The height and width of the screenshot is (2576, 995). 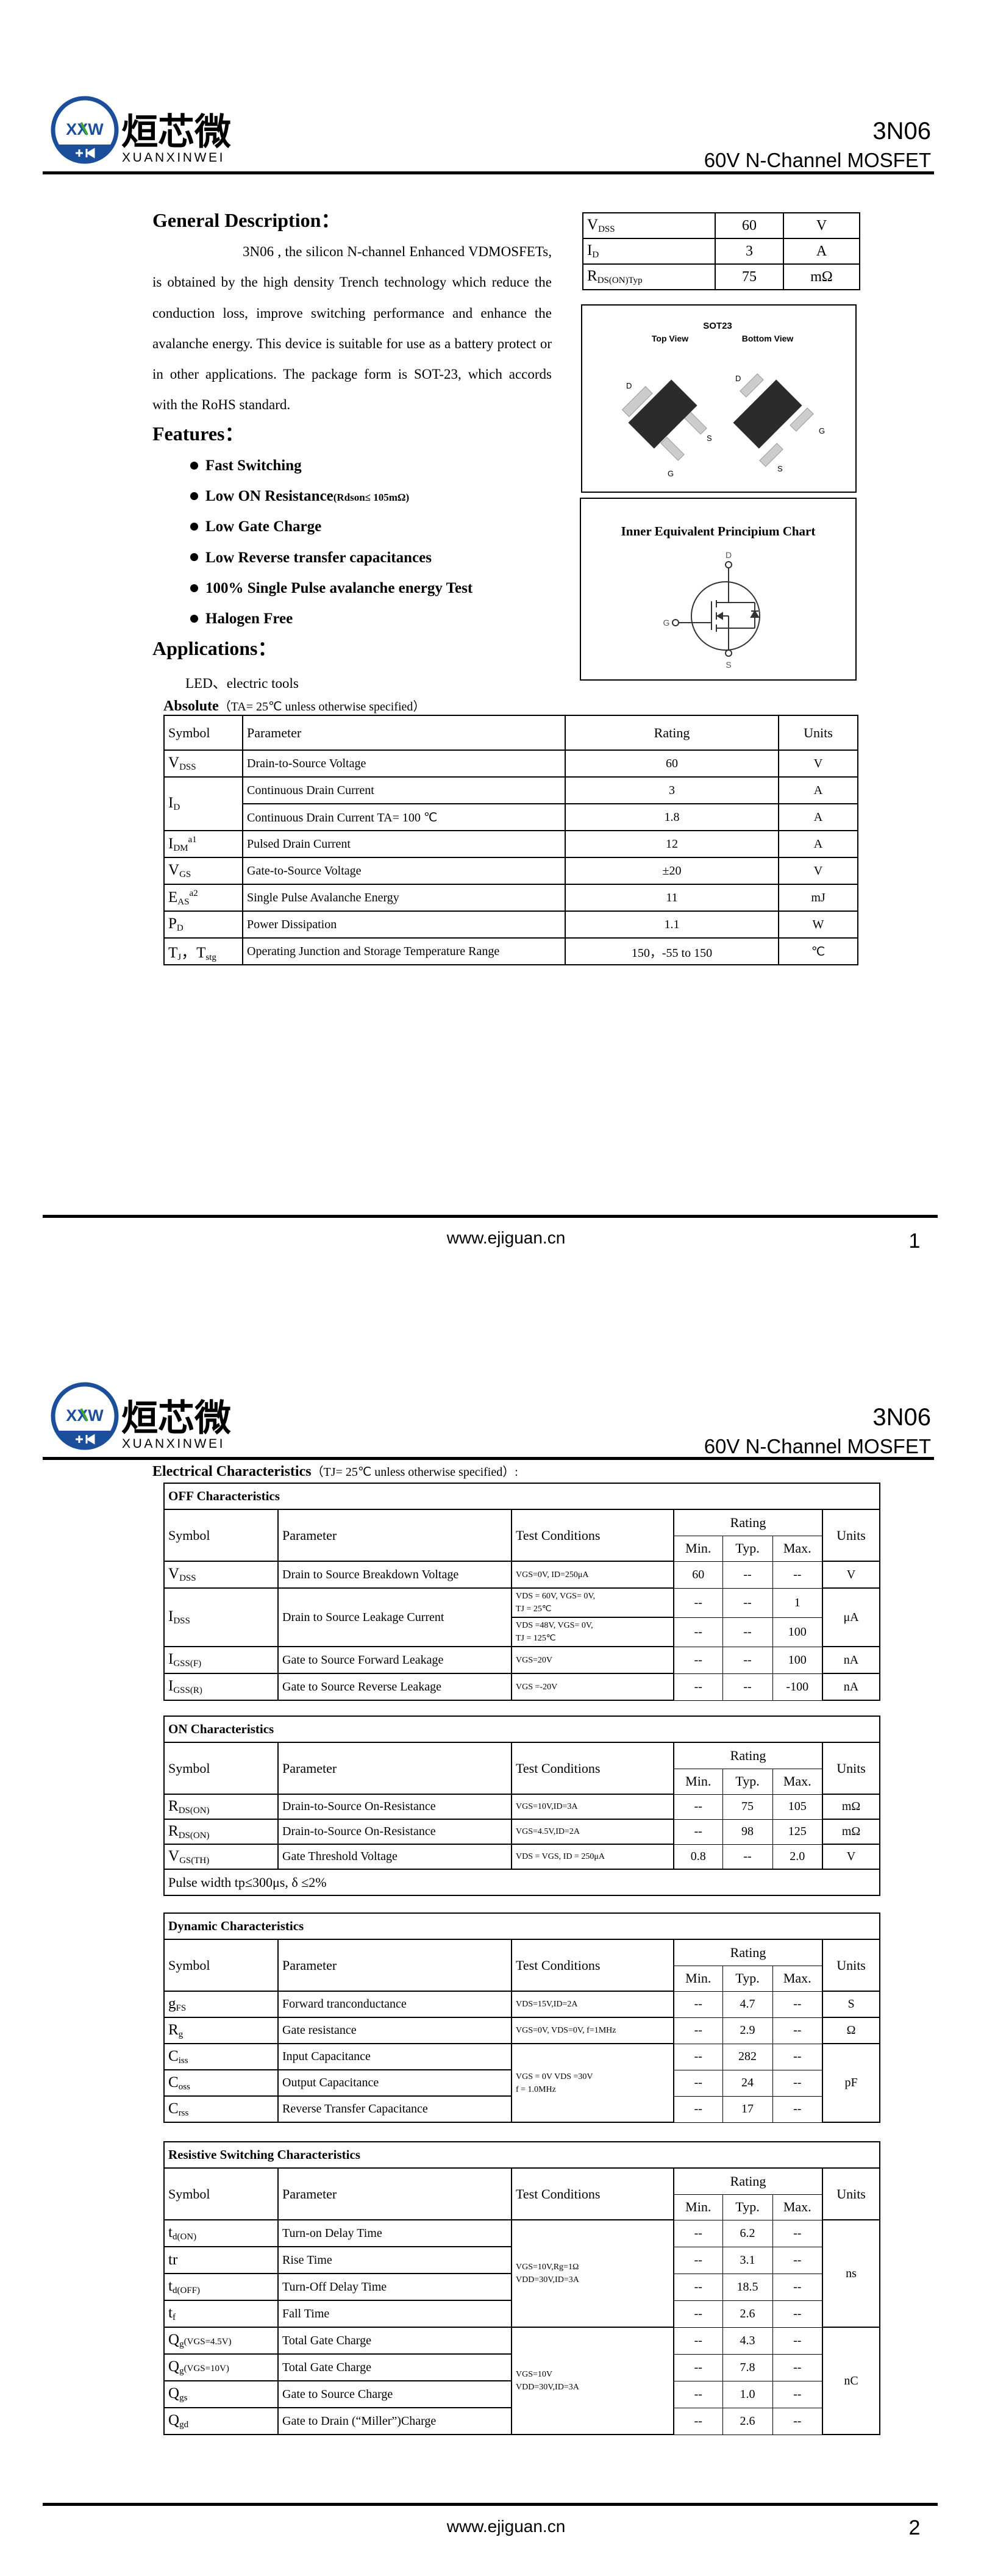 I want to click on cell-unit: ns, so click(x=851, y=2273).